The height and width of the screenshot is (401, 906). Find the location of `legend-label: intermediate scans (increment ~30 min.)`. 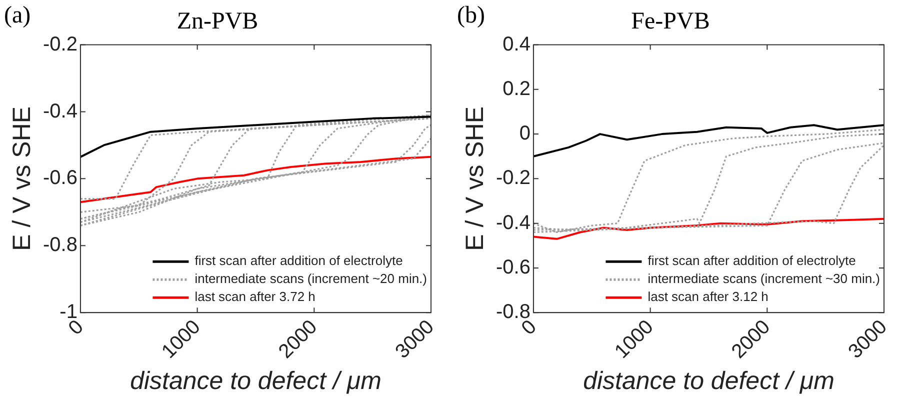

legend-label: intermediate scans (increment ~30 min.) is located at coordinates (764, 278).